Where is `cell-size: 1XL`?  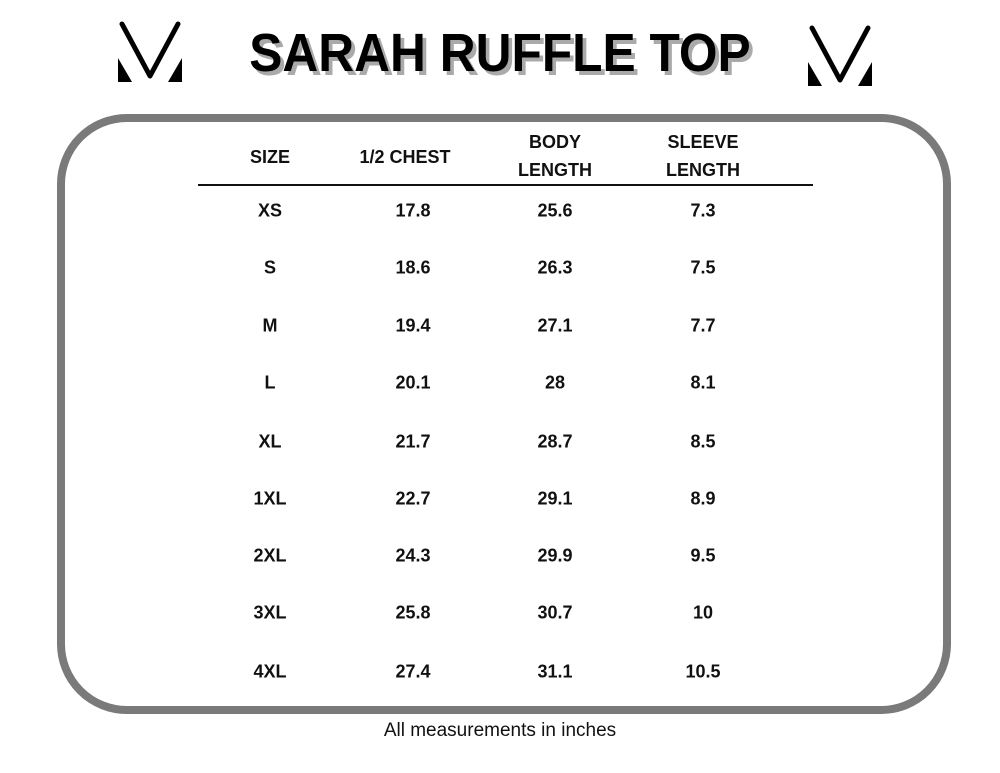
cell-size: 1XL is located at coordinates (270, 498).